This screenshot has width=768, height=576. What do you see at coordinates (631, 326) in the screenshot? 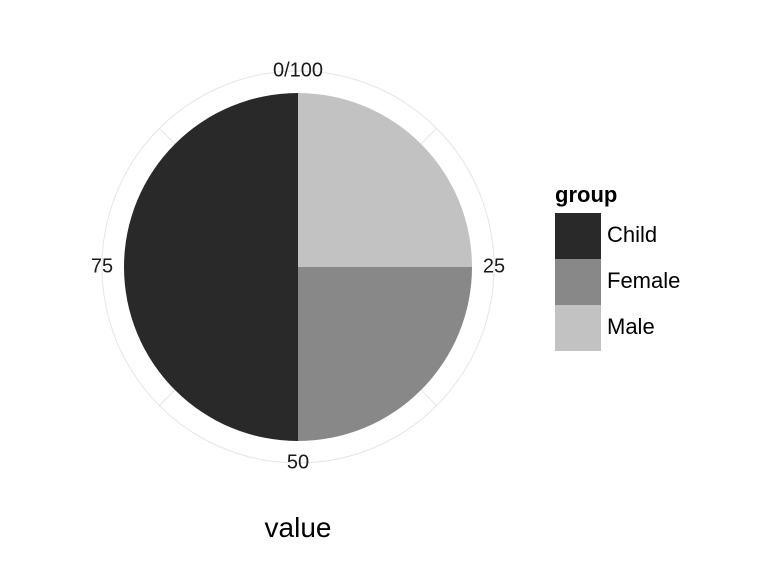
I see `legend-label-male: Male` at bounding box center [631, 326].